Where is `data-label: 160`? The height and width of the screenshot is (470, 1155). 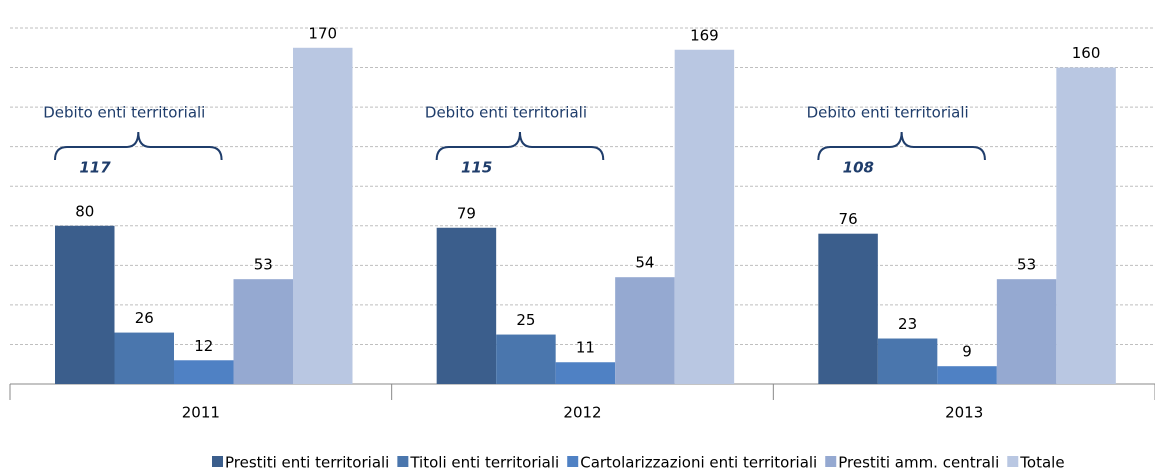 data-label: 160 is located at coordinates (1086, 53).